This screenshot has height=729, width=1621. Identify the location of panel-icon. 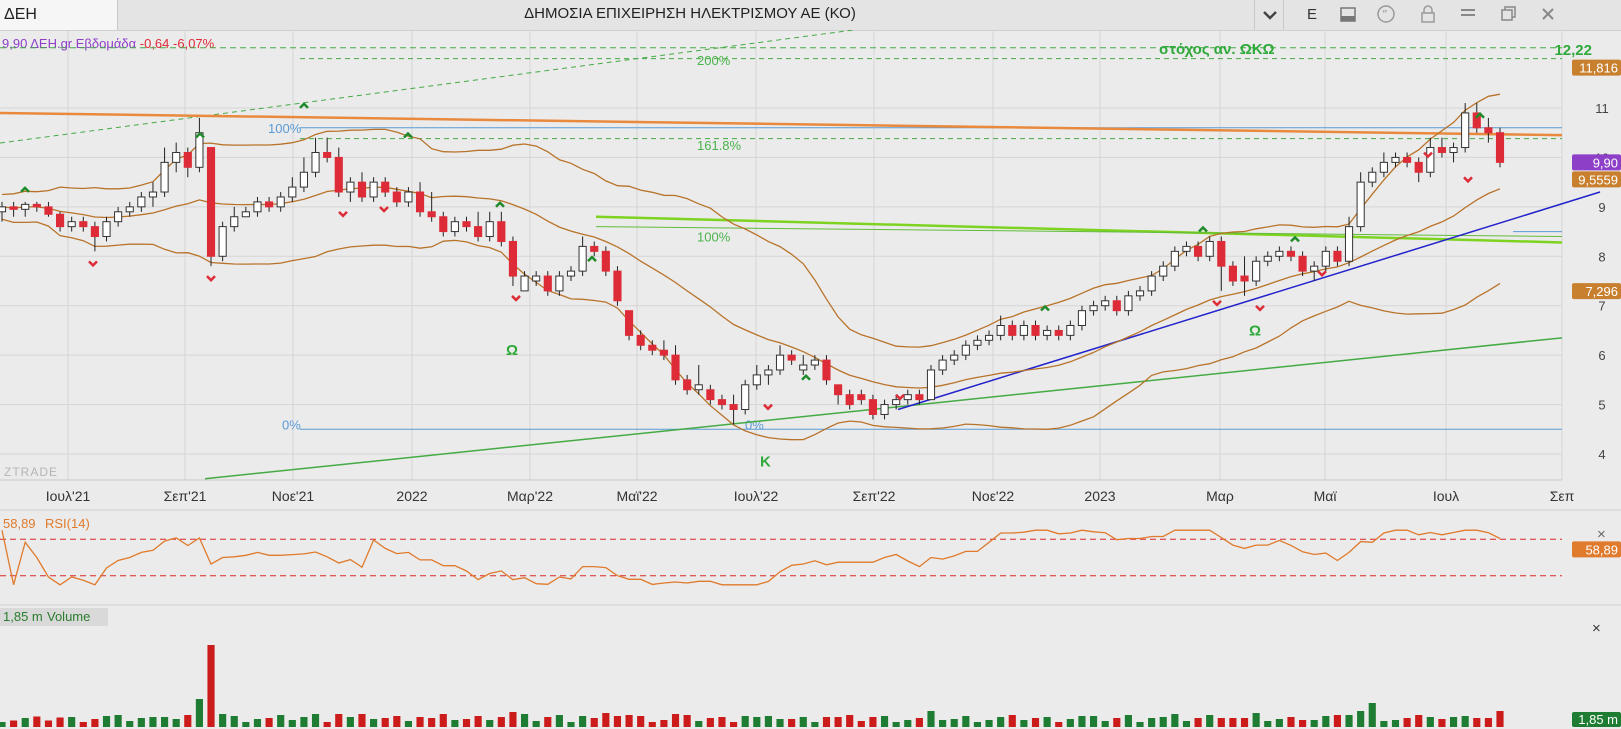
(1348, 15).